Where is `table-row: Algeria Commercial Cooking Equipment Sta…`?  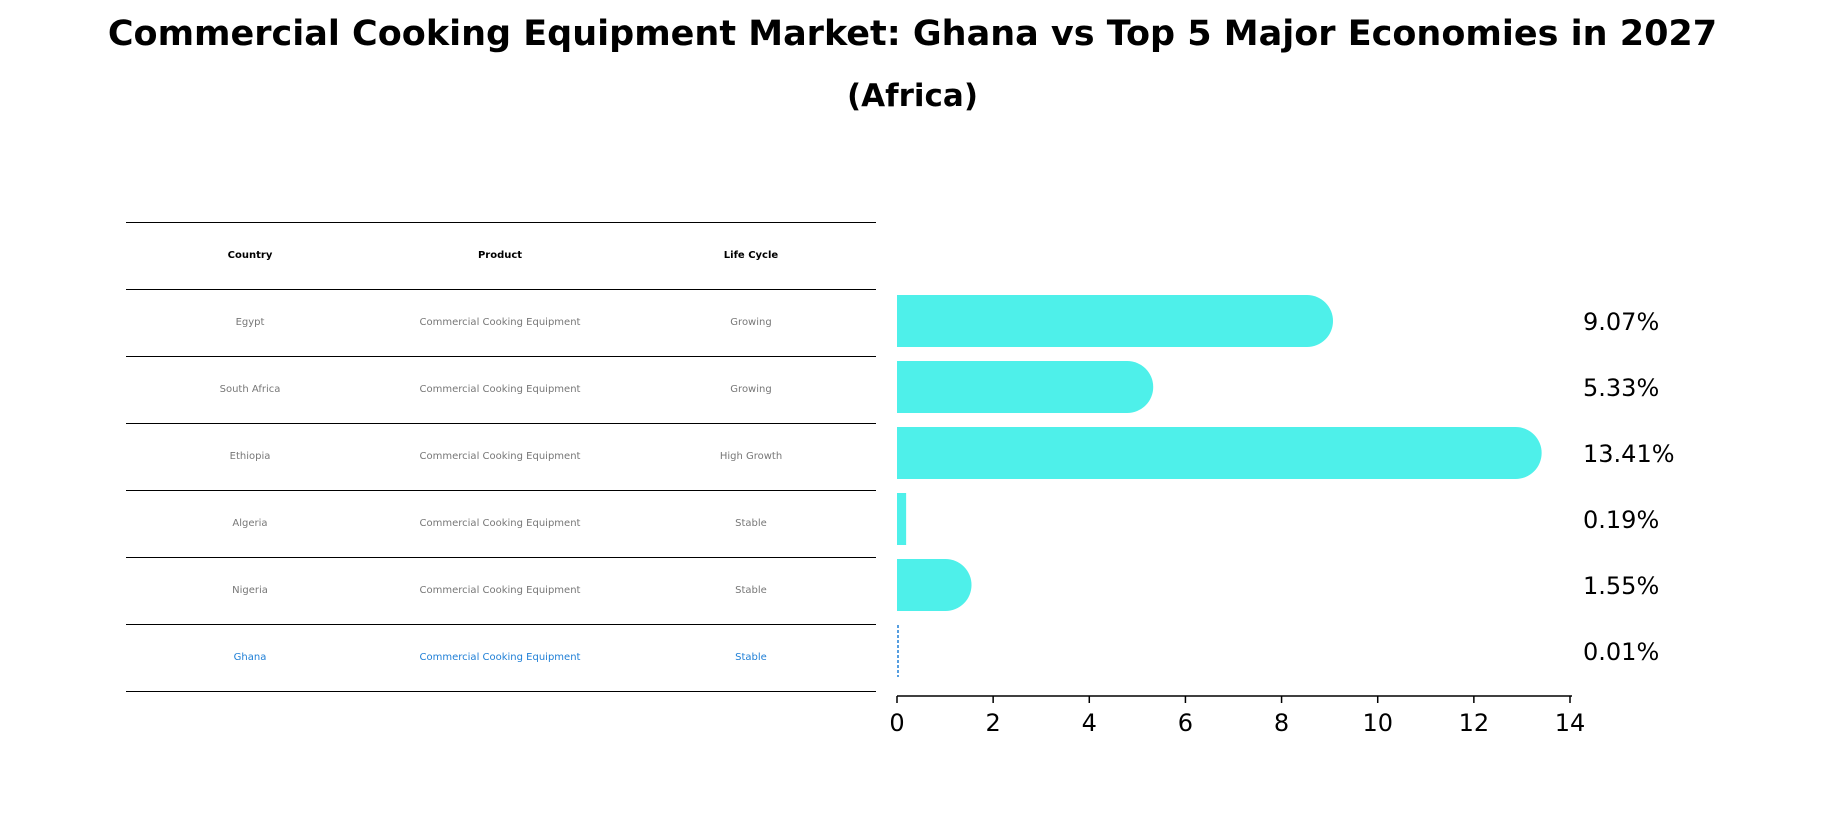
table-row: Algeria Commercial Cooking Equipment Sta… is located at coordinates (501, 523).